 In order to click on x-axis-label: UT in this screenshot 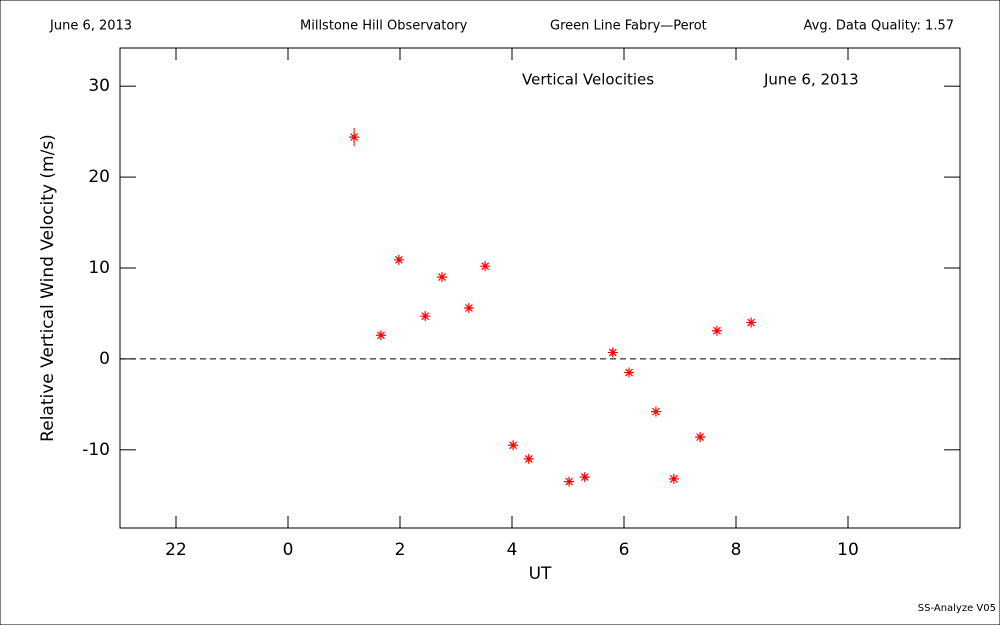, I will do `click(540, 574)`.